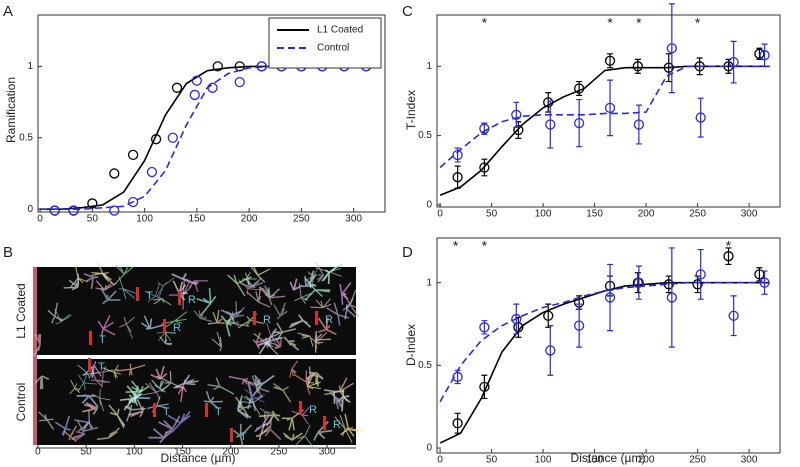  I want to click on y-tick-label: 0.5, so click(26, 137).